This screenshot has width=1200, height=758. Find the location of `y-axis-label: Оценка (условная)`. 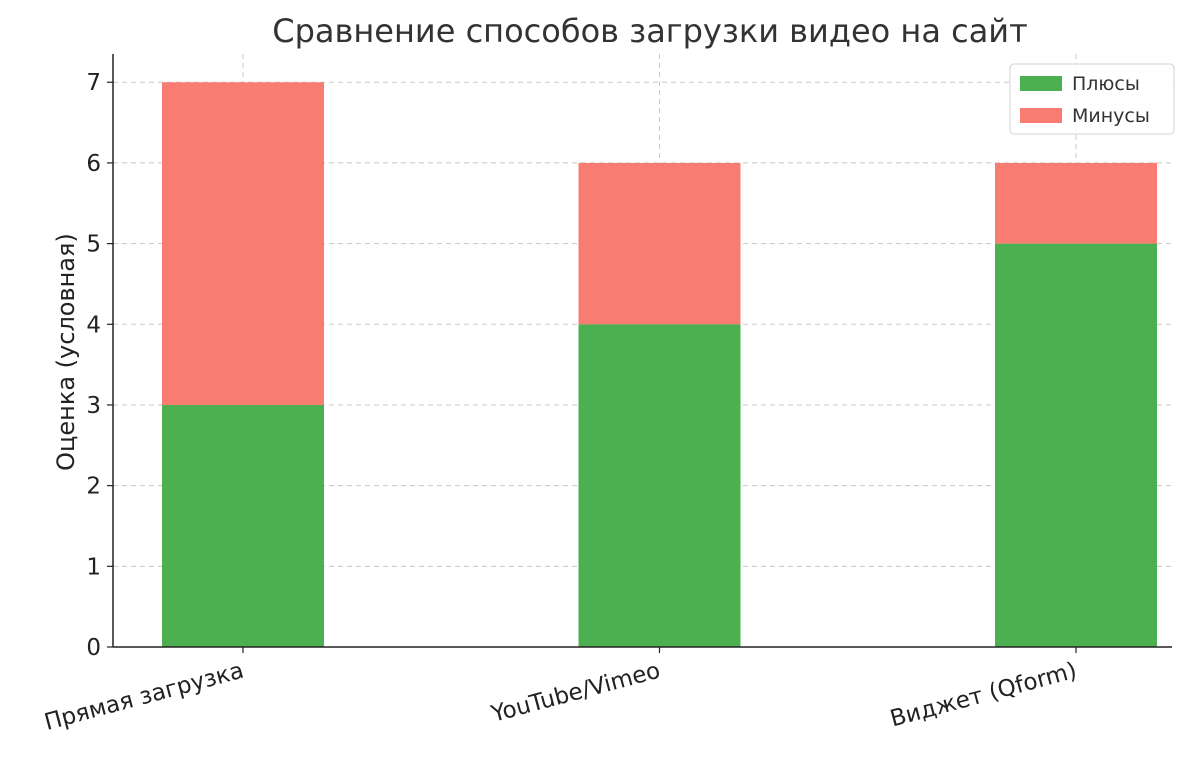

y-axis-label: Оценка (условная) is located at coordinates (66, 352).